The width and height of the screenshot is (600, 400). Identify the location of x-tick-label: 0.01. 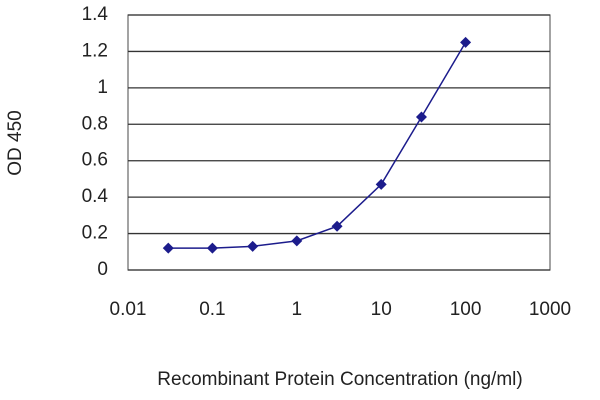
(128, 309).